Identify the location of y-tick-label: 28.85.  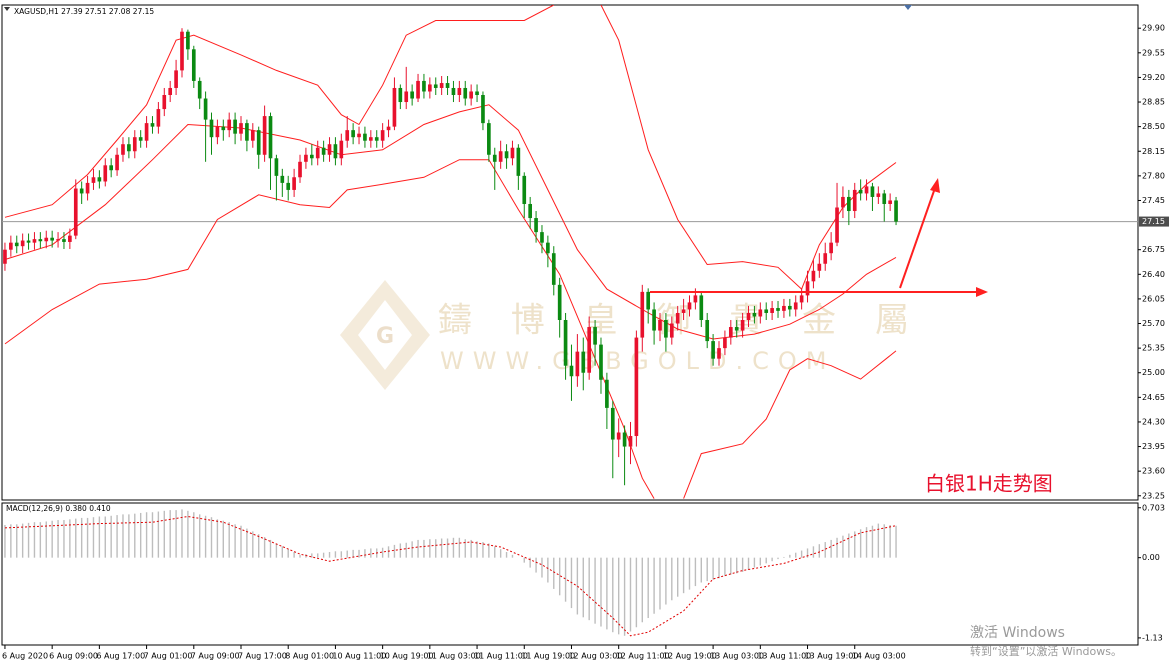
(1153, 102).